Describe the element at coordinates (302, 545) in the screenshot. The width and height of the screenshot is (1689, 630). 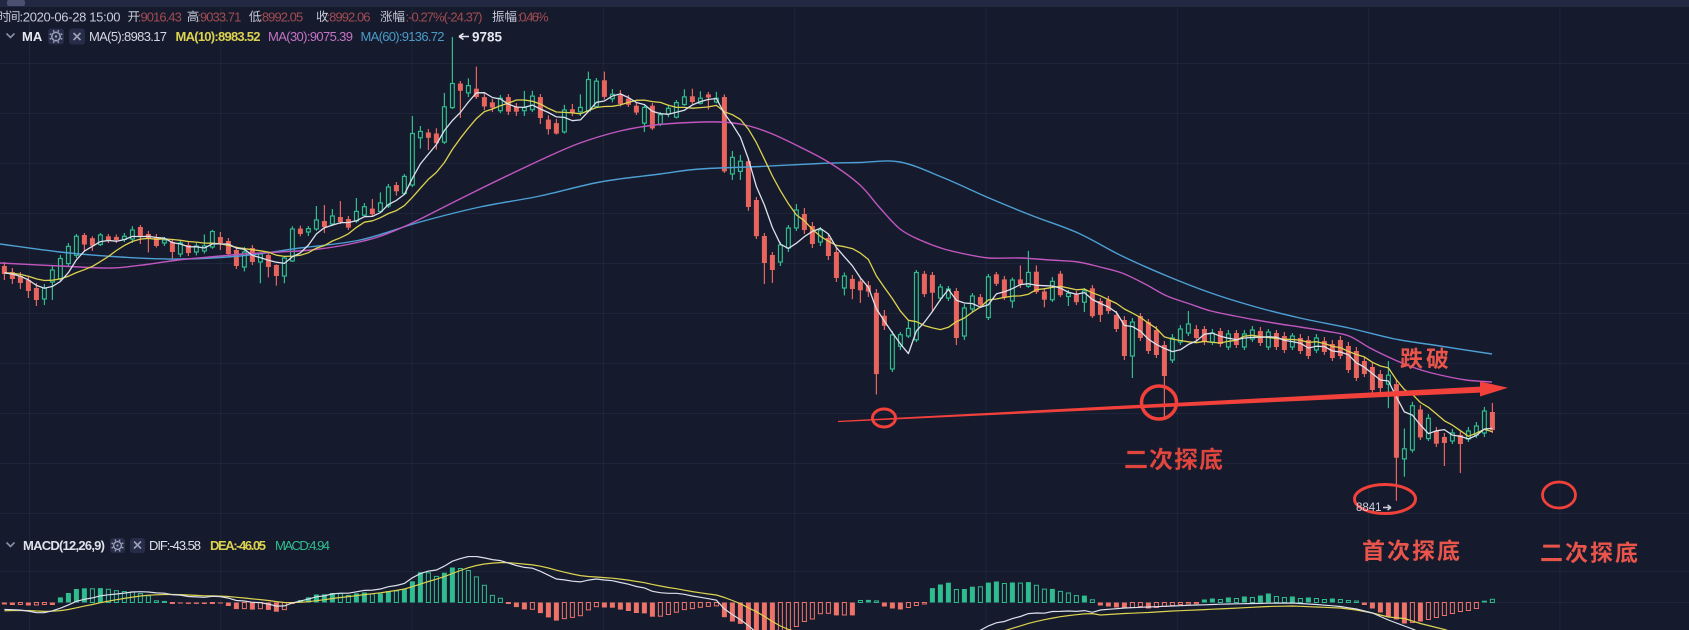
I see `svg-text: MACD:4.94` at that location.